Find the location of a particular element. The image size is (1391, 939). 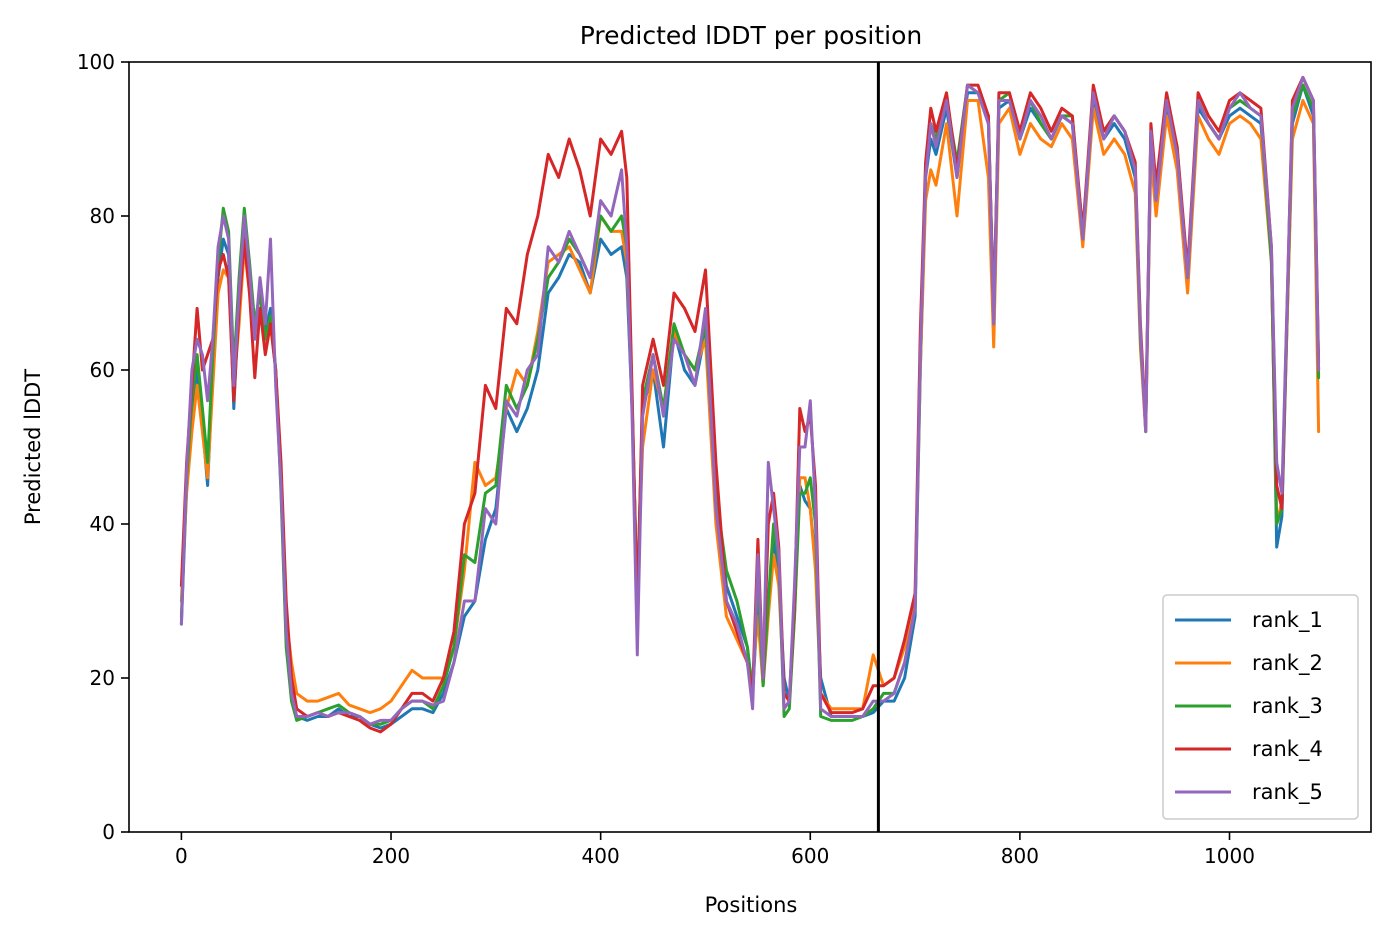

chart-title: Predicted lDDT per position is located at coordinates (751, 35).